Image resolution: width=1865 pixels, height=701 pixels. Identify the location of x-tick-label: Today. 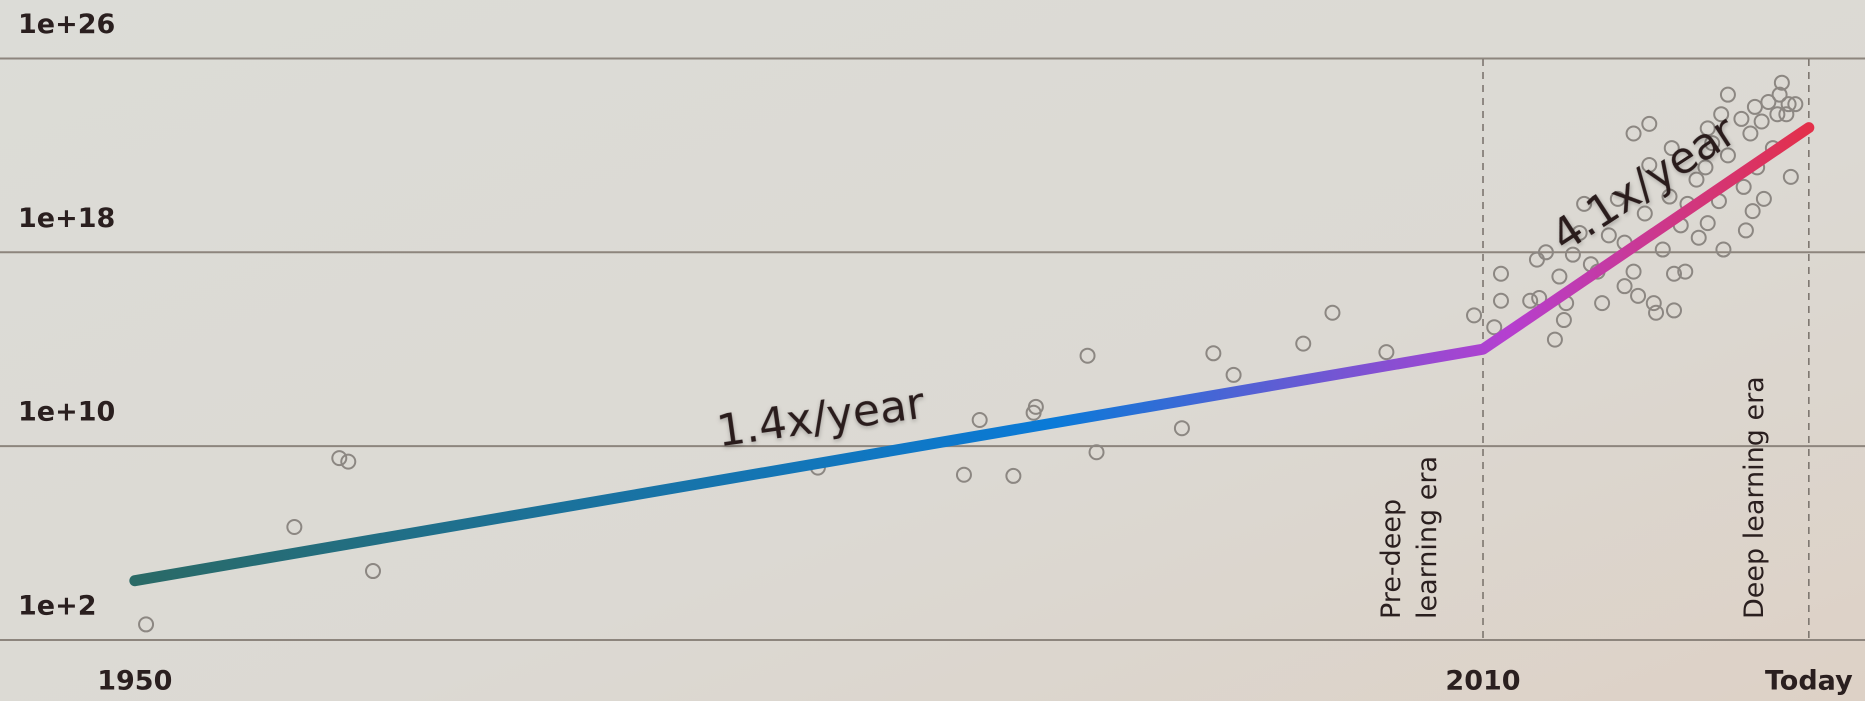
(1809, 681).